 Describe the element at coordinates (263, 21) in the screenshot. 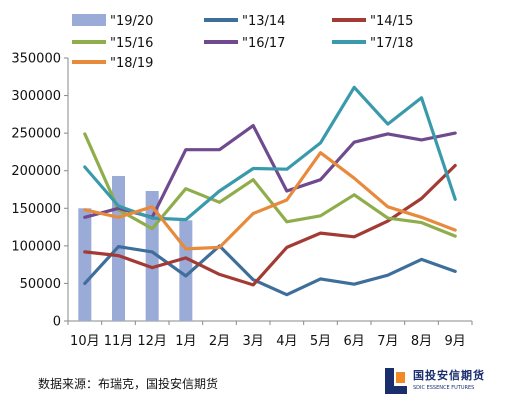

I see `legend-label: "13/14` at that location.